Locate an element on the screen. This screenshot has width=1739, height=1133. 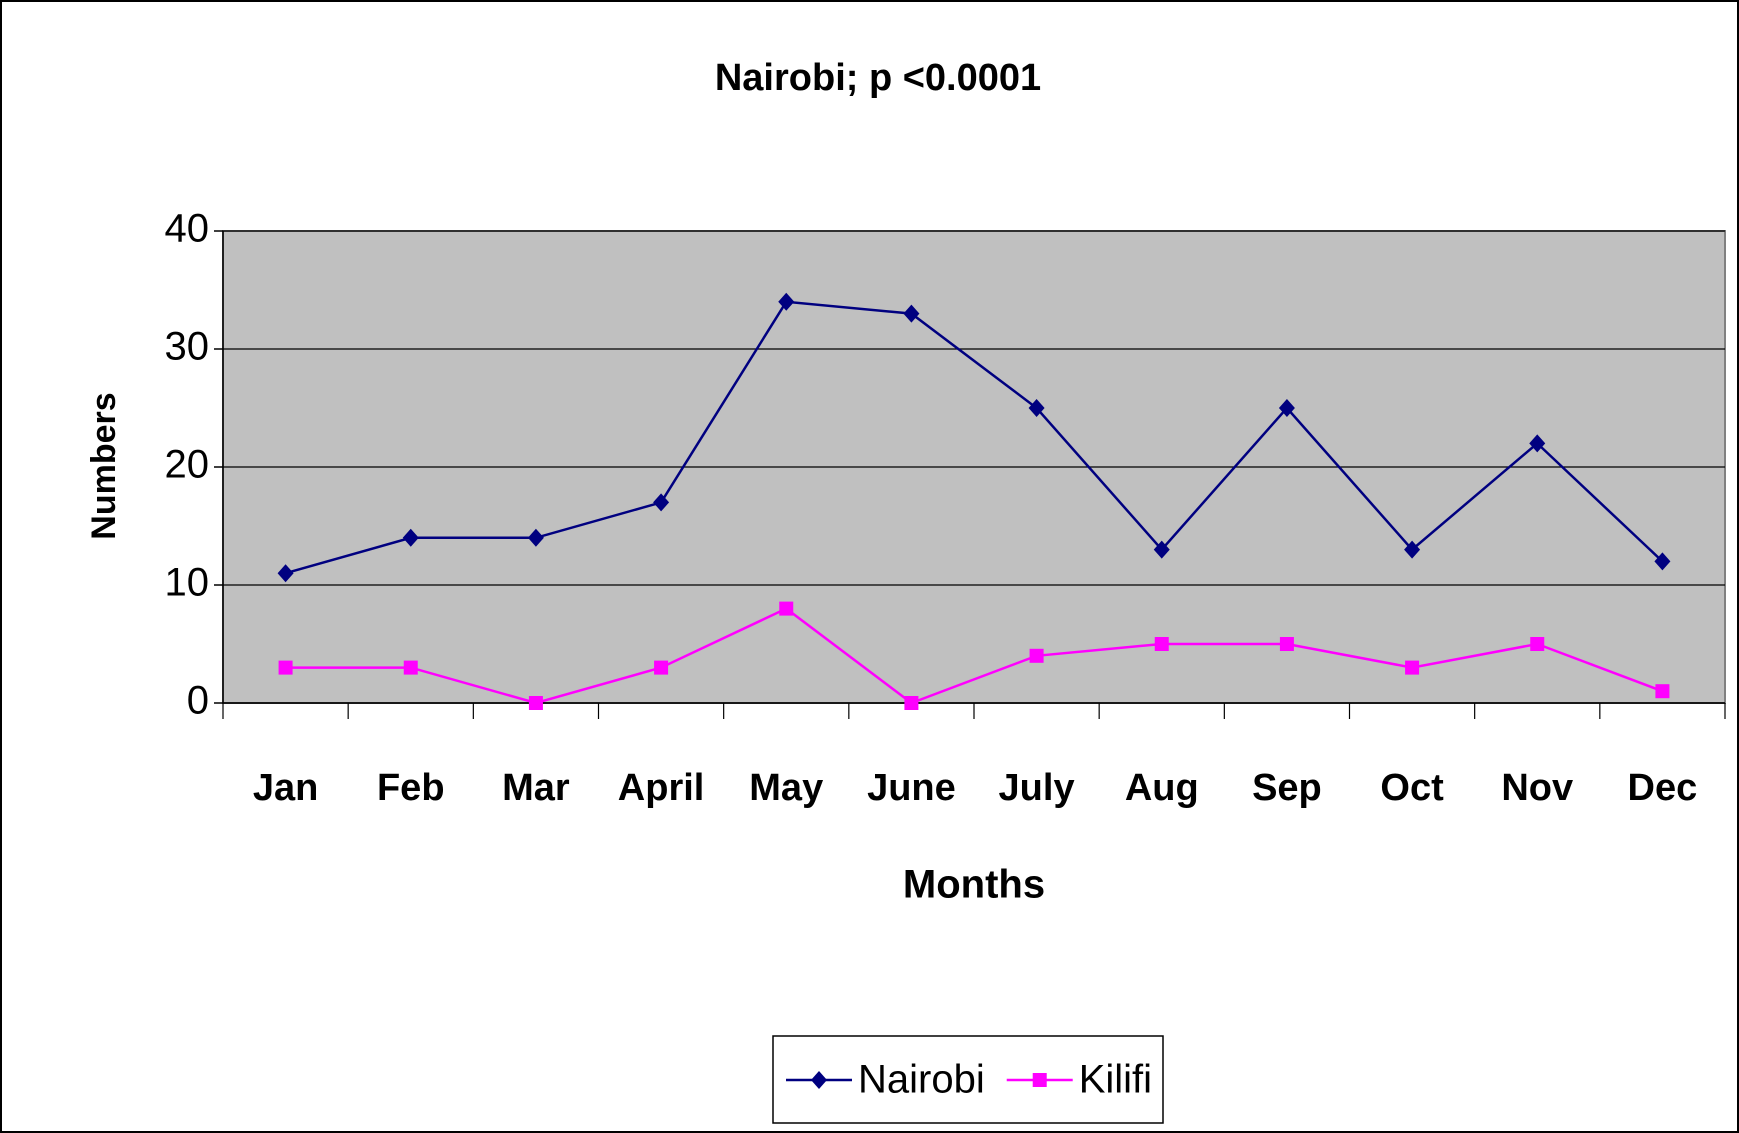
x-tick-label: Jan is located at coordinates (285, 788).